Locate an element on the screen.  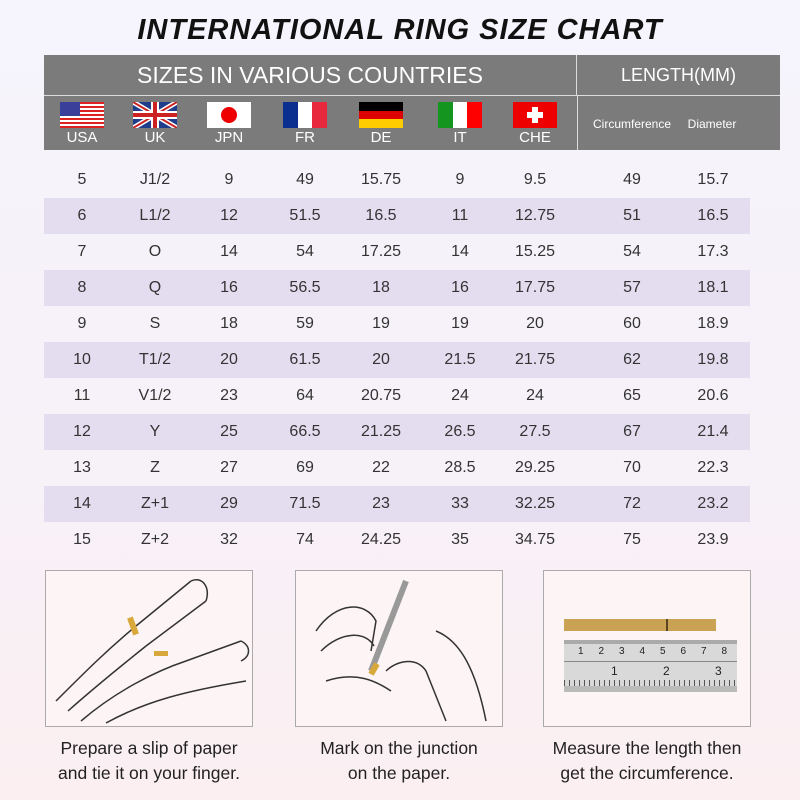
table-row: 7 O 14 54 17.25 14 15.25 54 17.3 is located at coordinates (397, 252).